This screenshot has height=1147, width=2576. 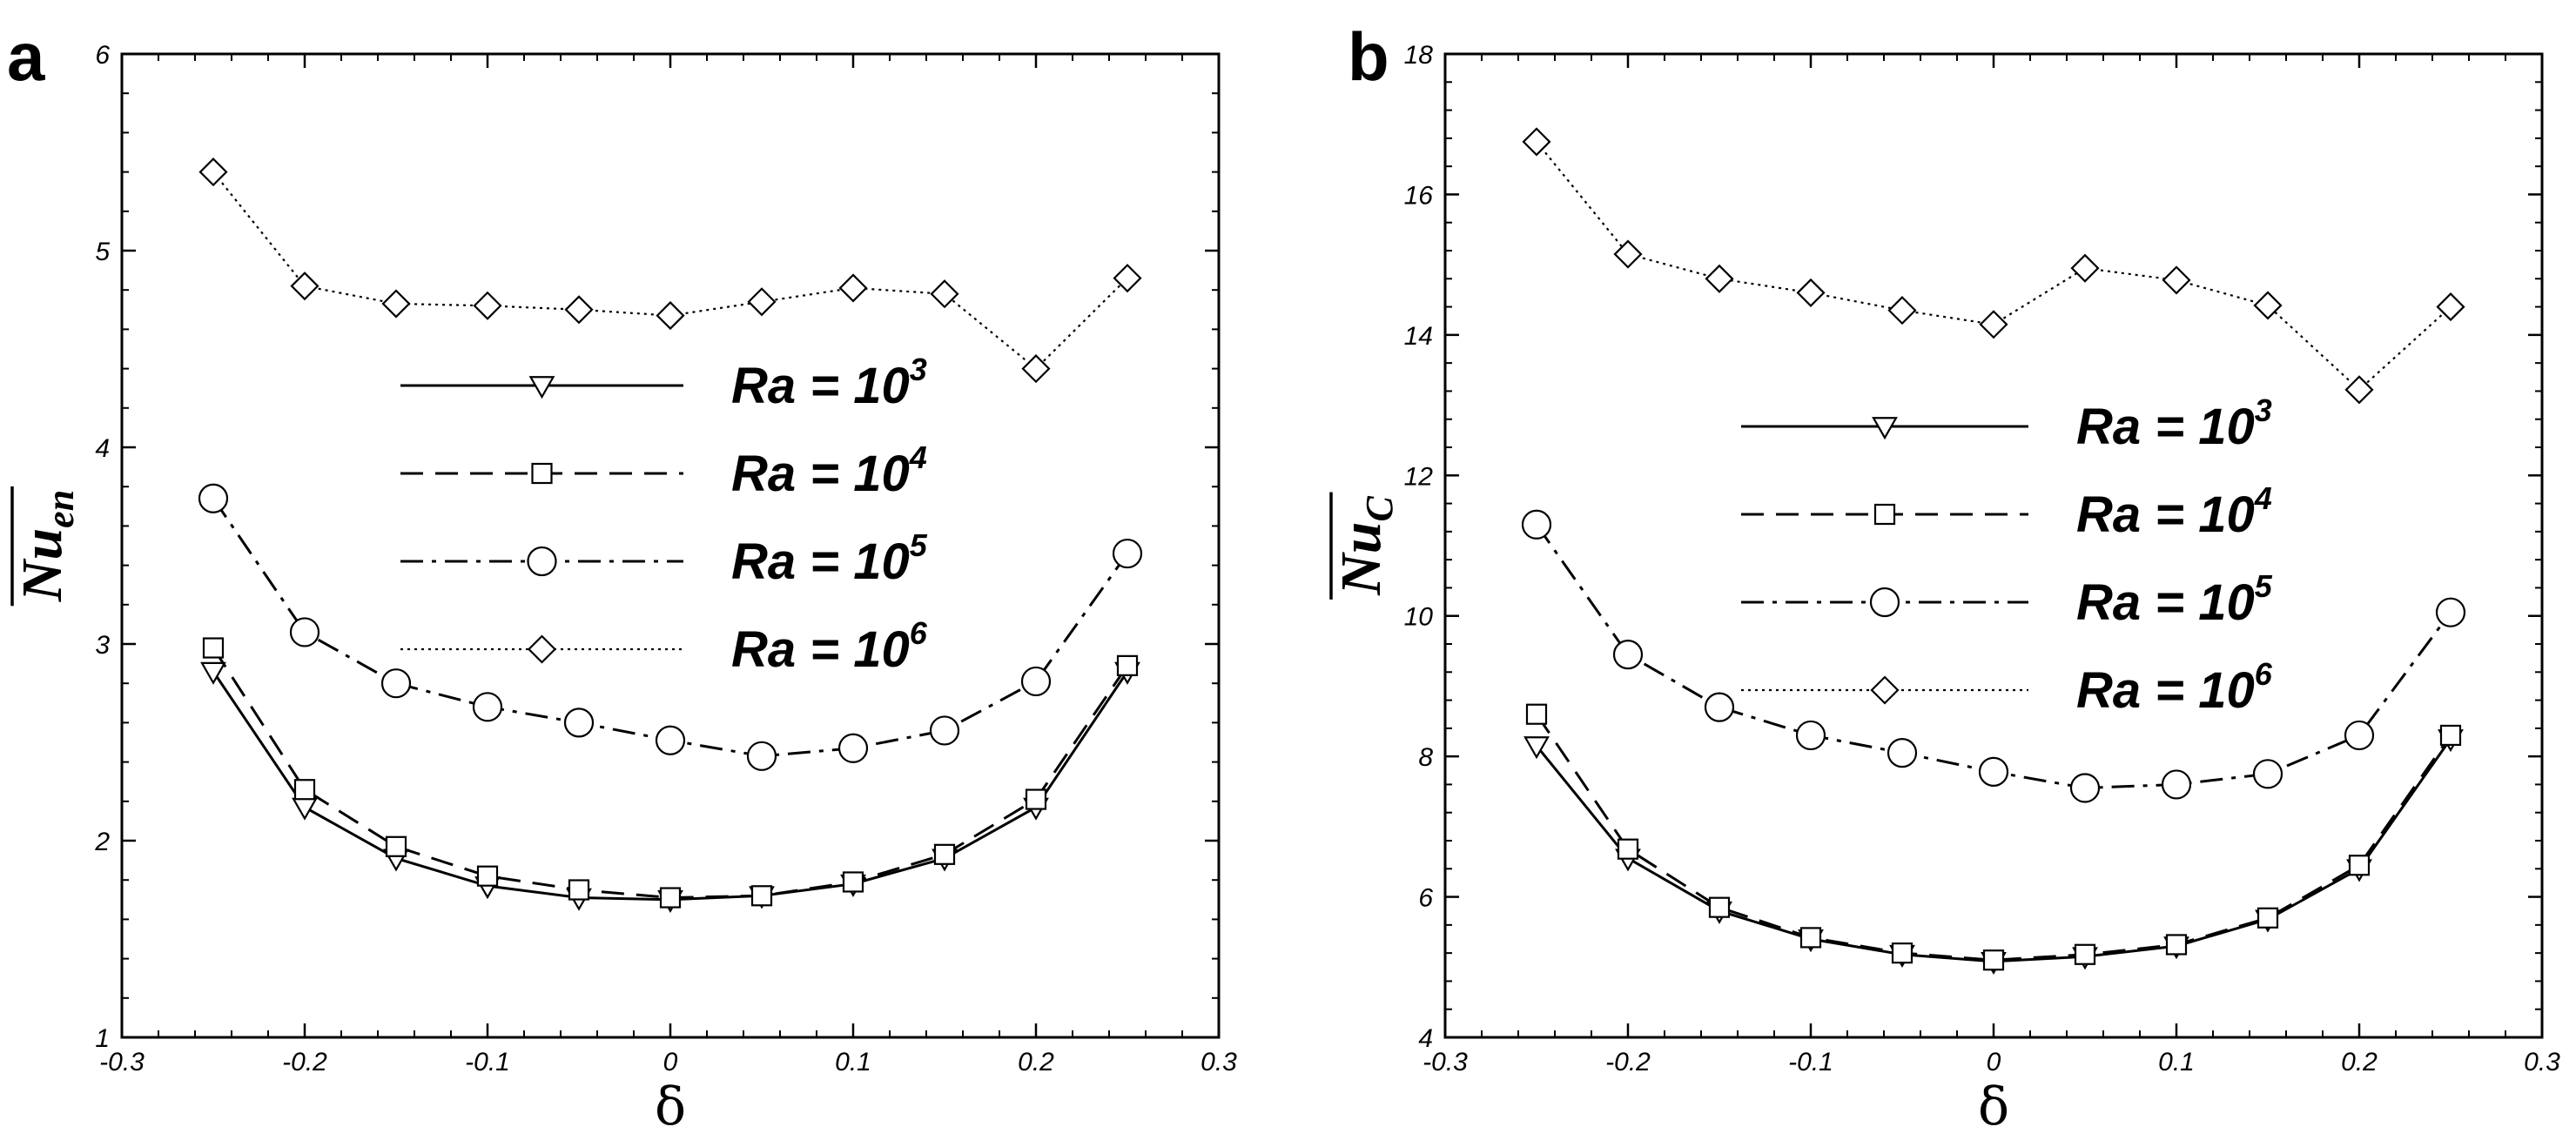 I want to click on x-tick-label: -0.1, so click(x=487, y=1062).